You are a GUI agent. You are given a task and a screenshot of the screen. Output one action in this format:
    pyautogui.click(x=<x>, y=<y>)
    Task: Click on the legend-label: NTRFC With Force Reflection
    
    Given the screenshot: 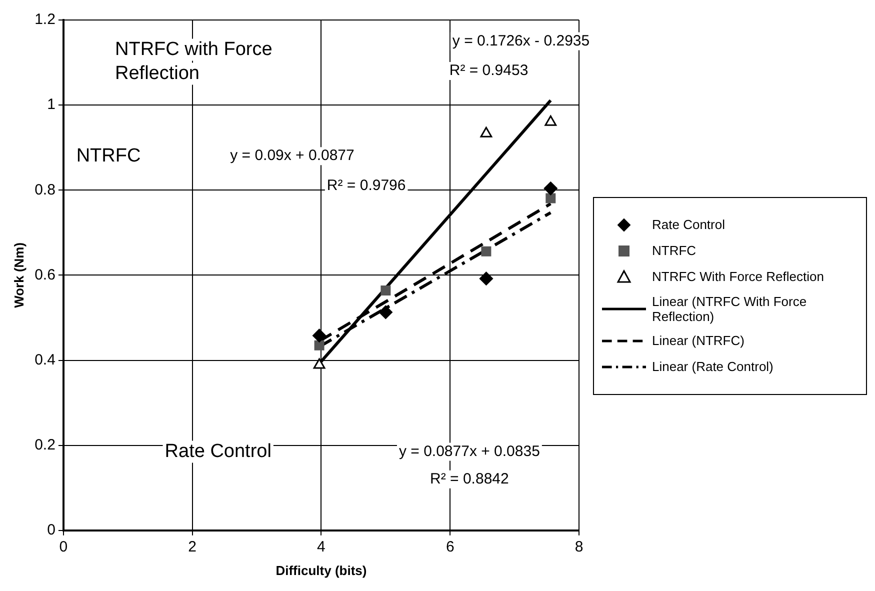 What is the action you would take?
    pyautogui.click(x=738, y=276)
    